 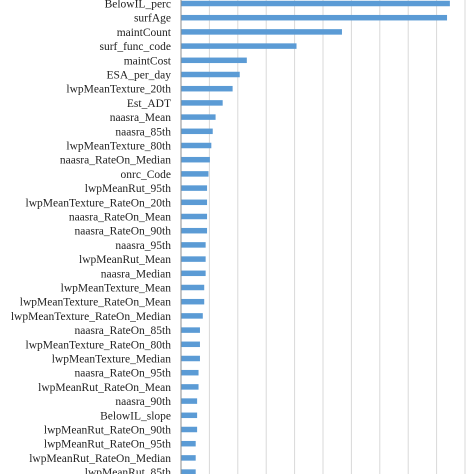 What do you see at coordinates (107, 431) in the screenshot?
I see `category-label: lwpMeanRut_RateOn_90th` at bounding box center [107, 431].